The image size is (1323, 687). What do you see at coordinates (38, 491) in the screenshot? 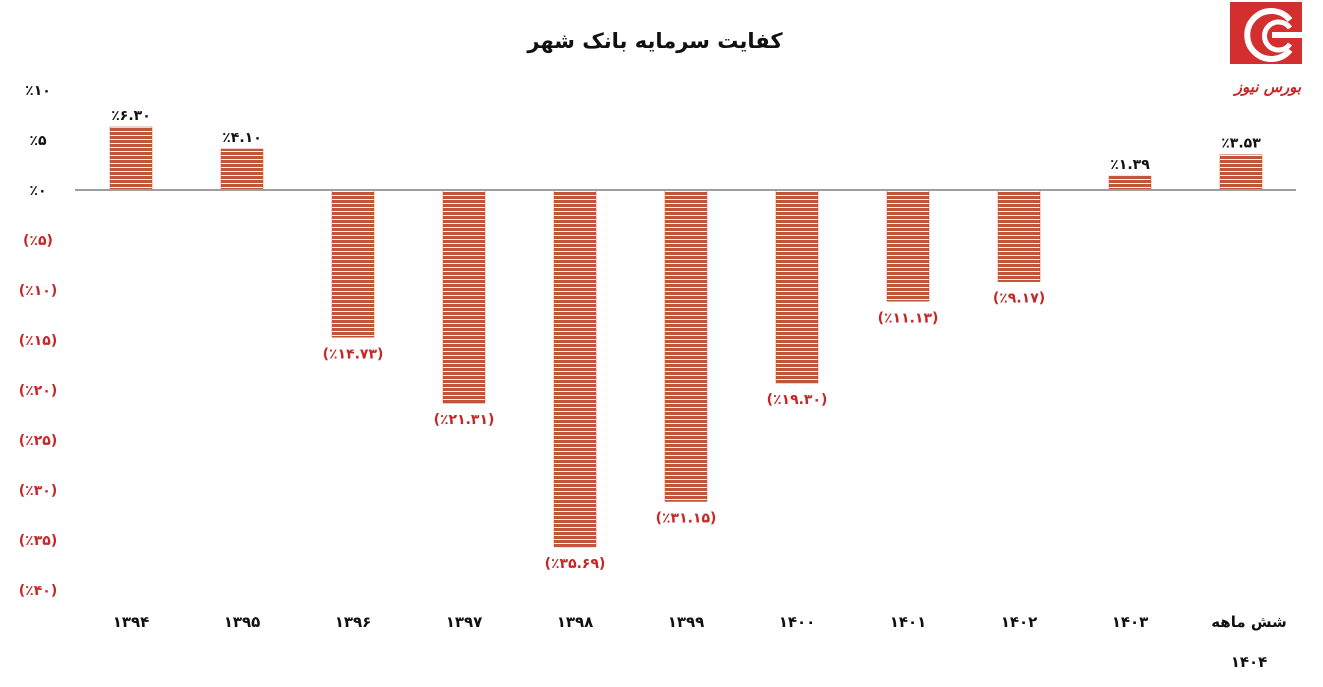
I see `y-tick-label: (٪۳۰)` at bounding box center [38, 491].